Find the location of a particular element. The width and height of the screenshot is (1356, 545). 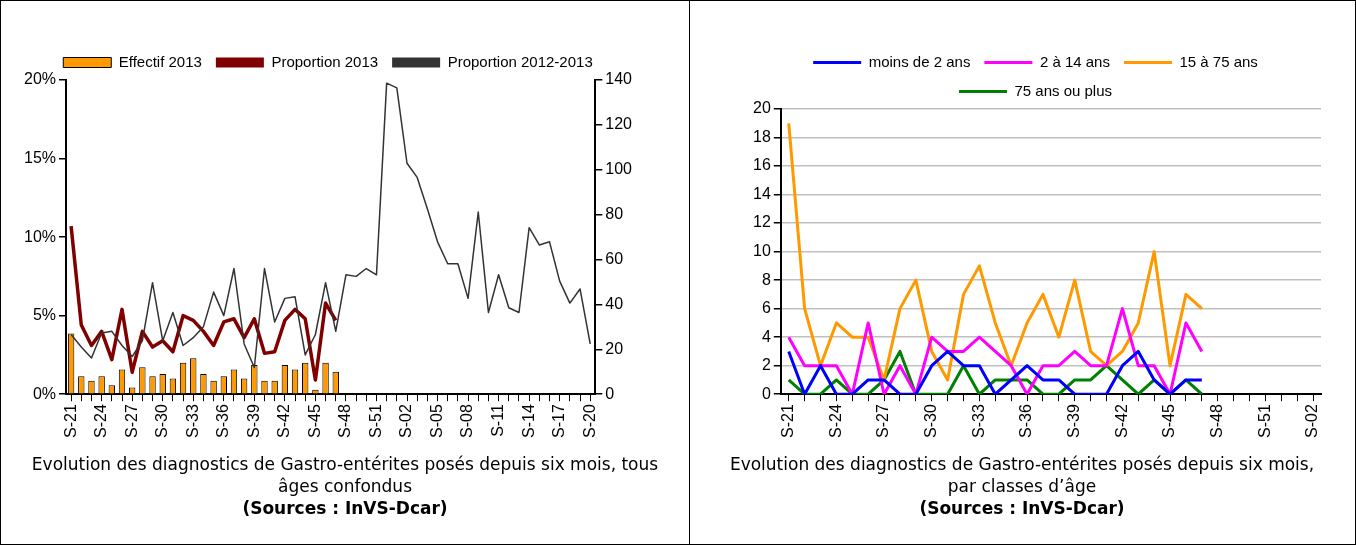

y-tick-label: 20 is located at coordinates (762, 108).